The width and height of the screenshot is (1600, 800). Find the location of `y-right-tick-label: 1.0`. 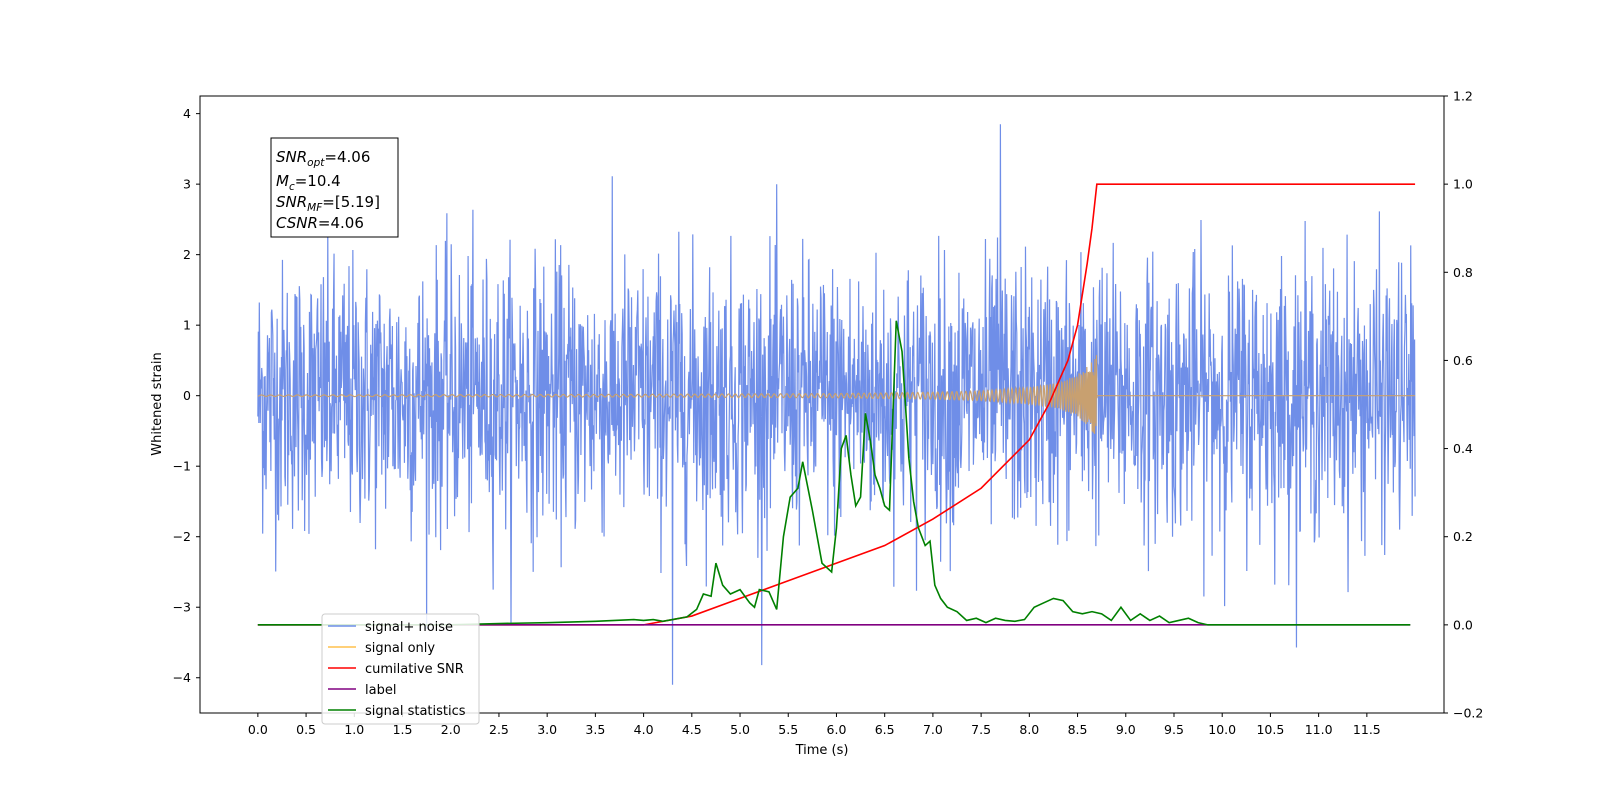

y-right-tick-label: 1.0 is located at coordinates (1463, 184).